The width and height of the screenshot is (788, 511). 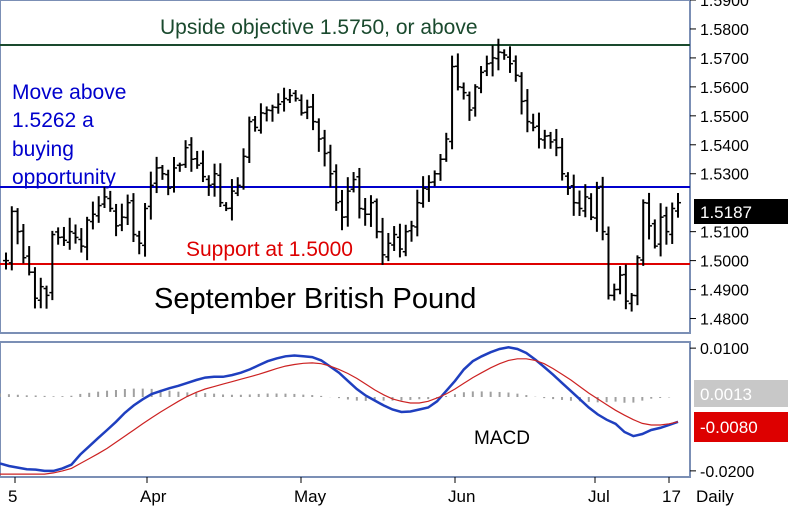 I want to click on last-price-tag, so click(x=741, y=211).